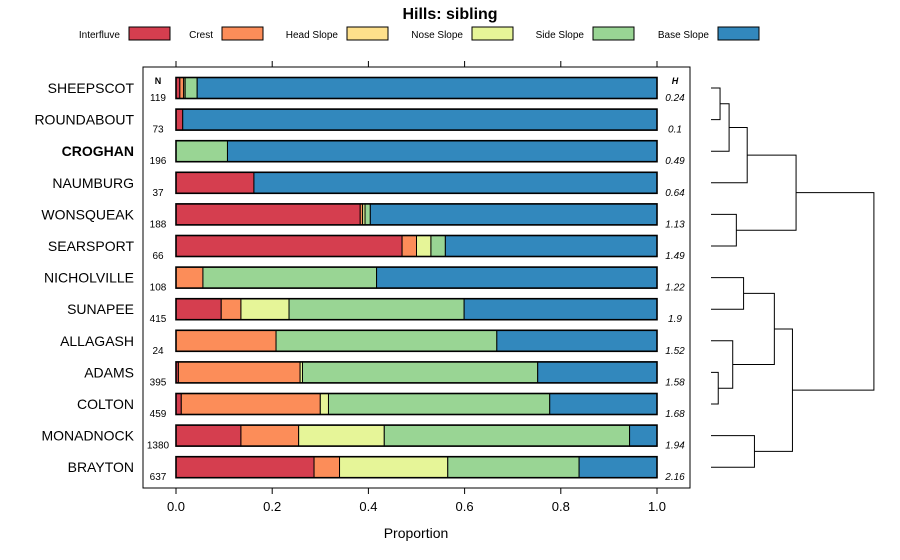  What do you see at coordinates (618, 467) in the screenshot?
I see `bar-brayton-base-slope` at bounding box center [618, 467].